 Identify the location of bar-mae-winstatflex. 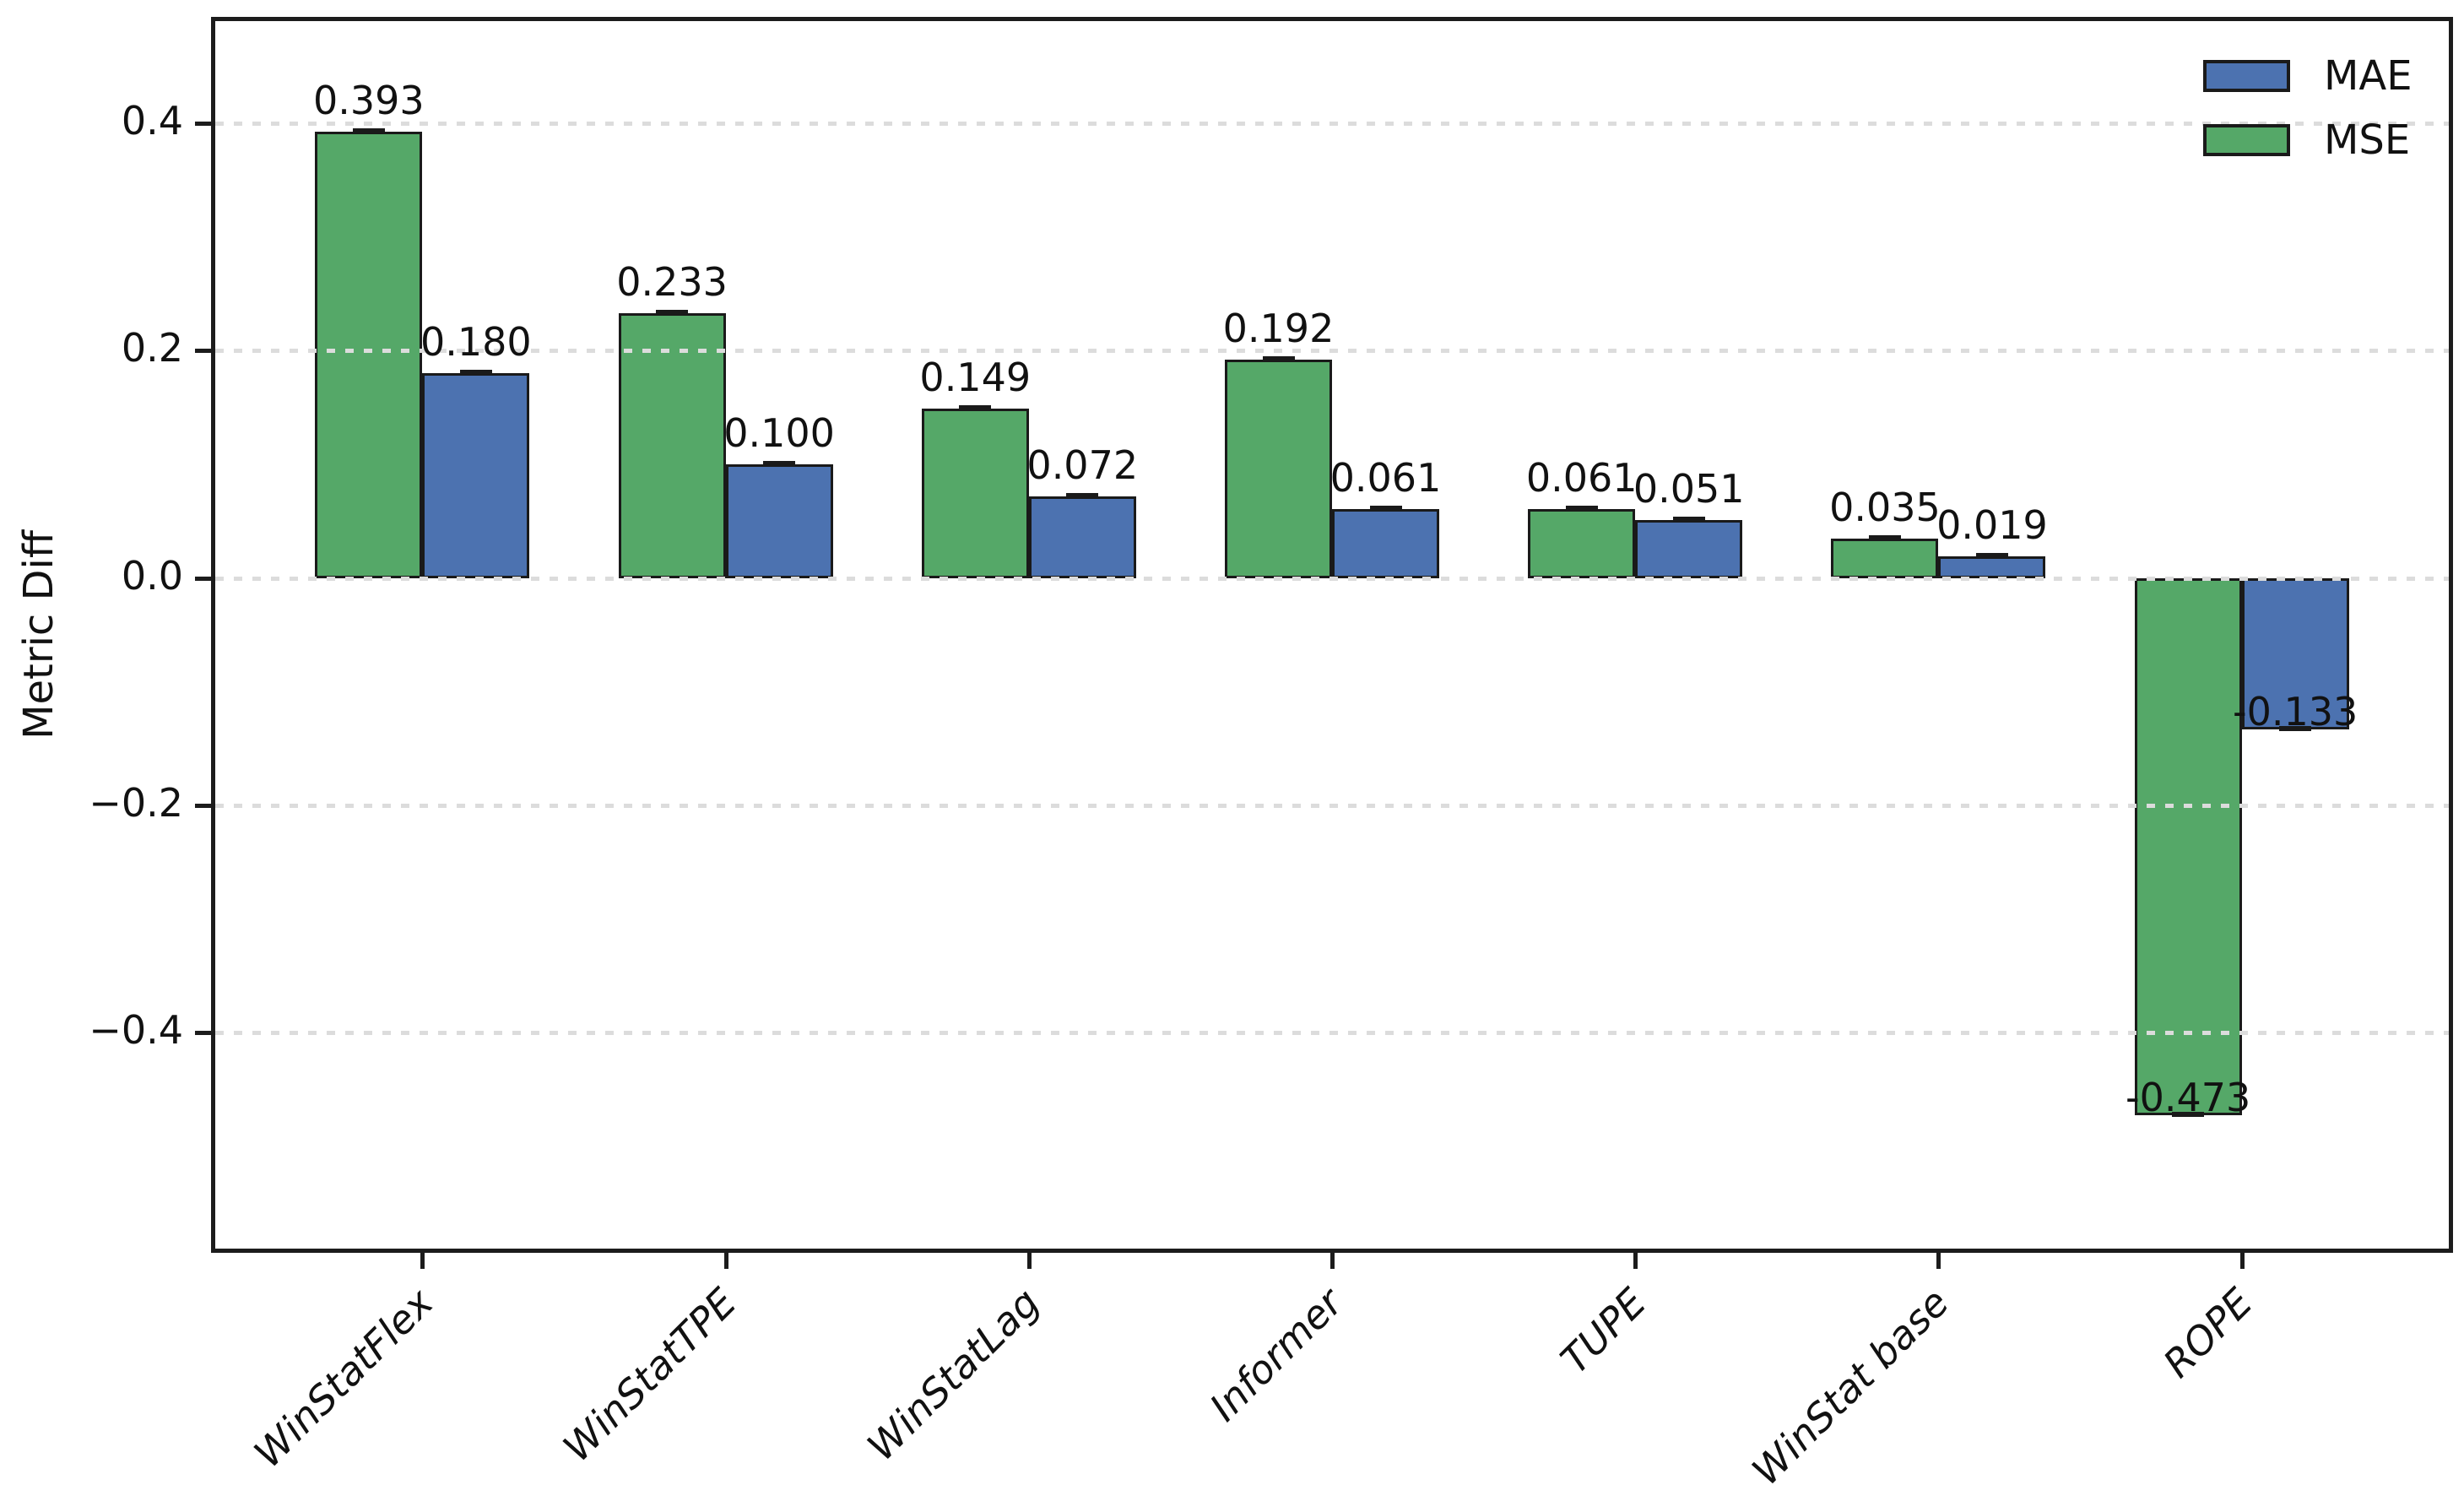
(476, 475).